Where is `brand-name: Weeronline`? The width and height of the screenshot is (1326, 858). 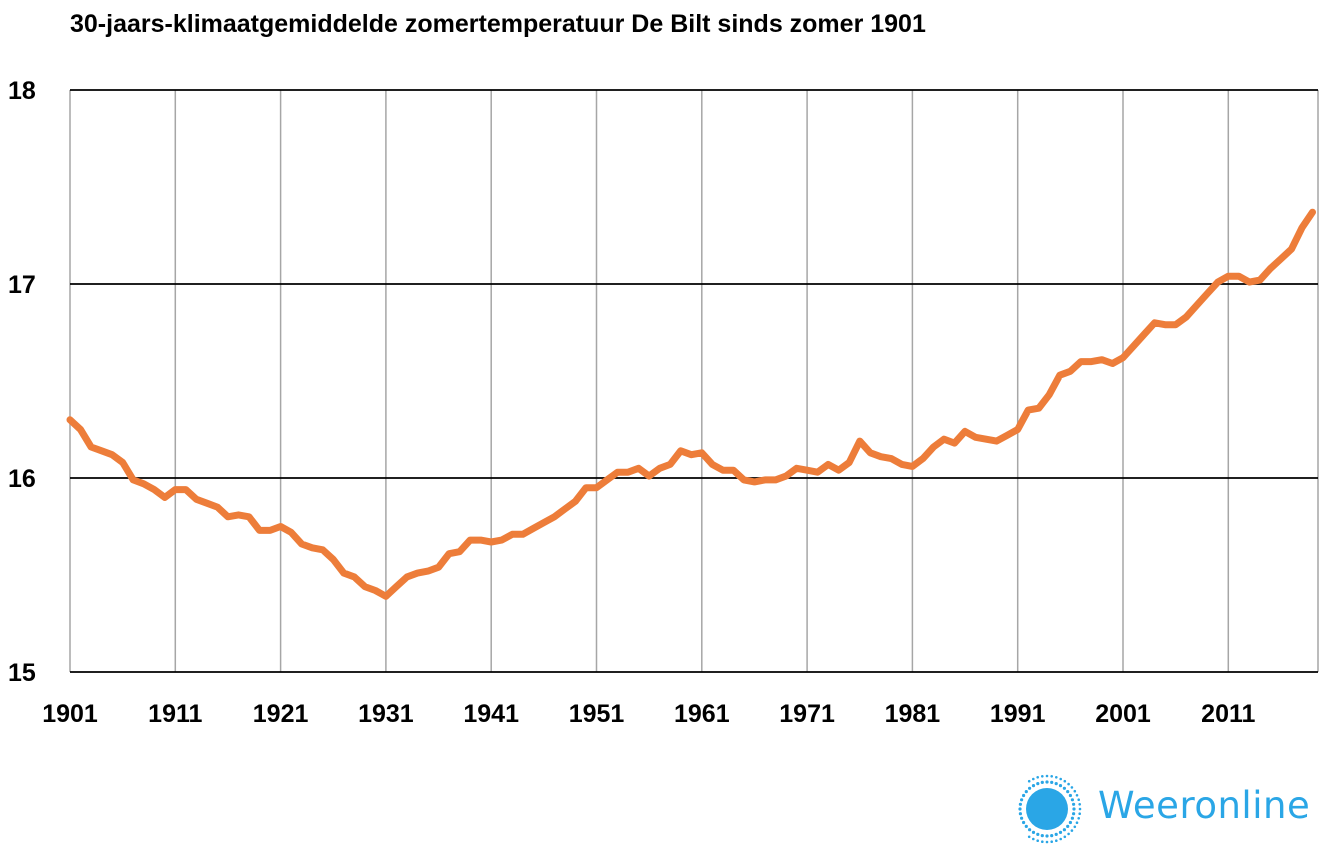
brand-name: Weeronline is located at coordinates (1204, 805).